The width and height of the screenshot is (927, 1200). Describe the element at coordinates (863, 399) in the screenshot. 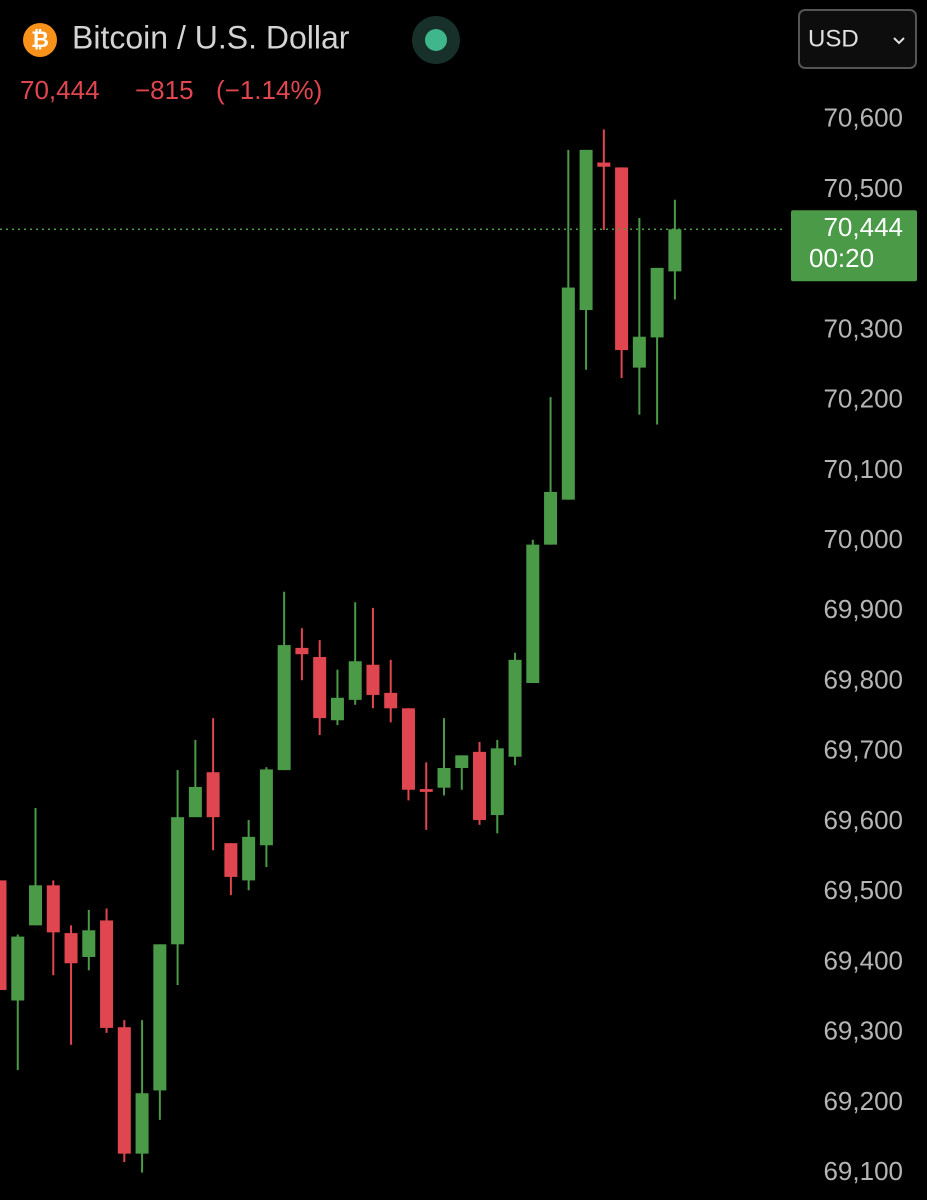

I see `y-tick-label: 70,200` at that location.